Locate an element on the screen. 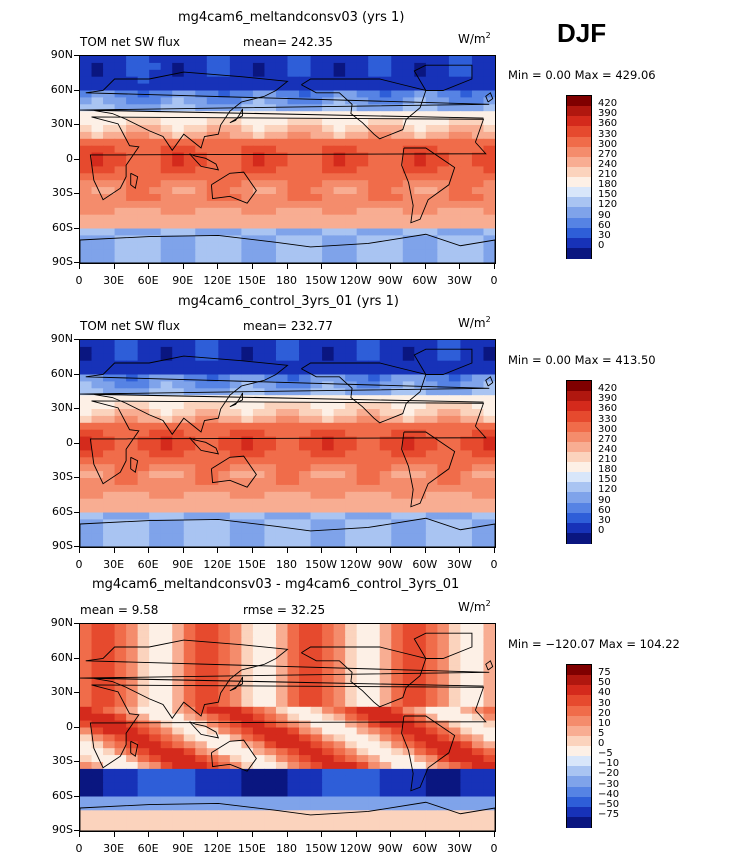 The image size is (732, 858). lon-tick-label: 60E is located at coordinates (148, 280).